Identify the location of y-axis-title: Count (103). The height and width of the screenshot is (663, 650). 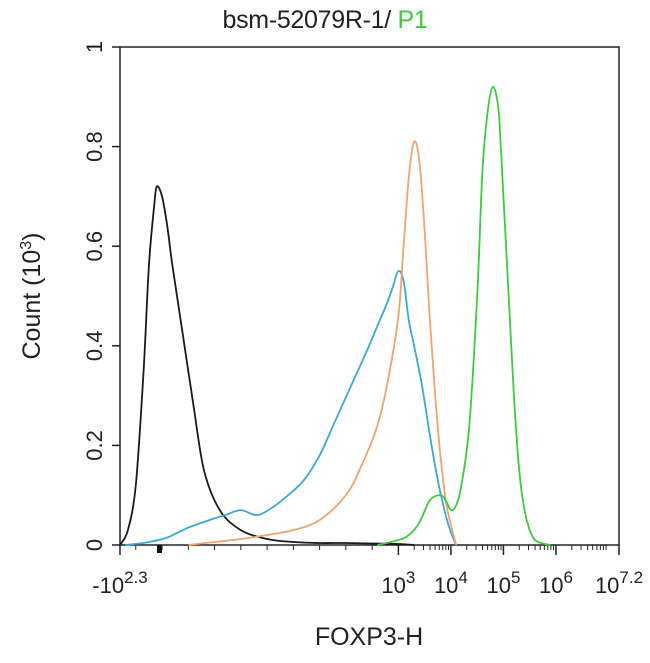
(32, 295).